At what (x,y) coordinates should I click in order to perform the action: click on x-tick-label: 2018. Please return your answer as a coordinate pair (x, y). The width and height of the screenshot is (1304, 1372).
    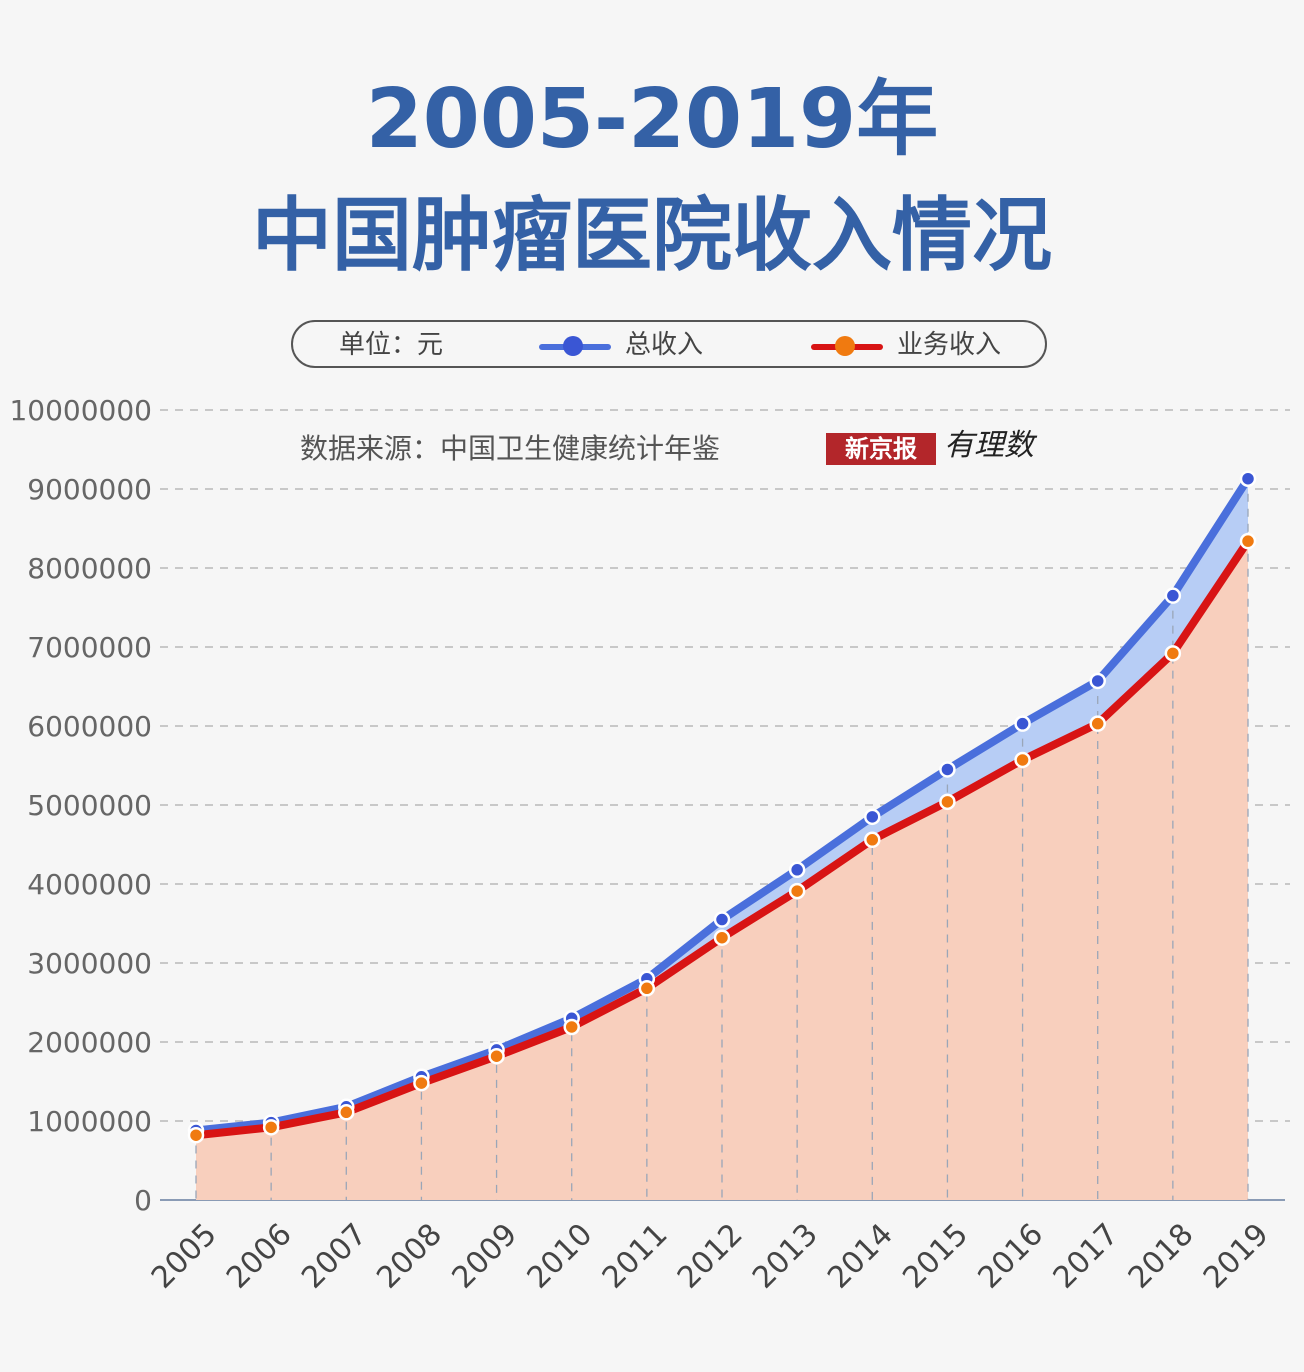
    Looking at the image, I should click on (1161, 1256).